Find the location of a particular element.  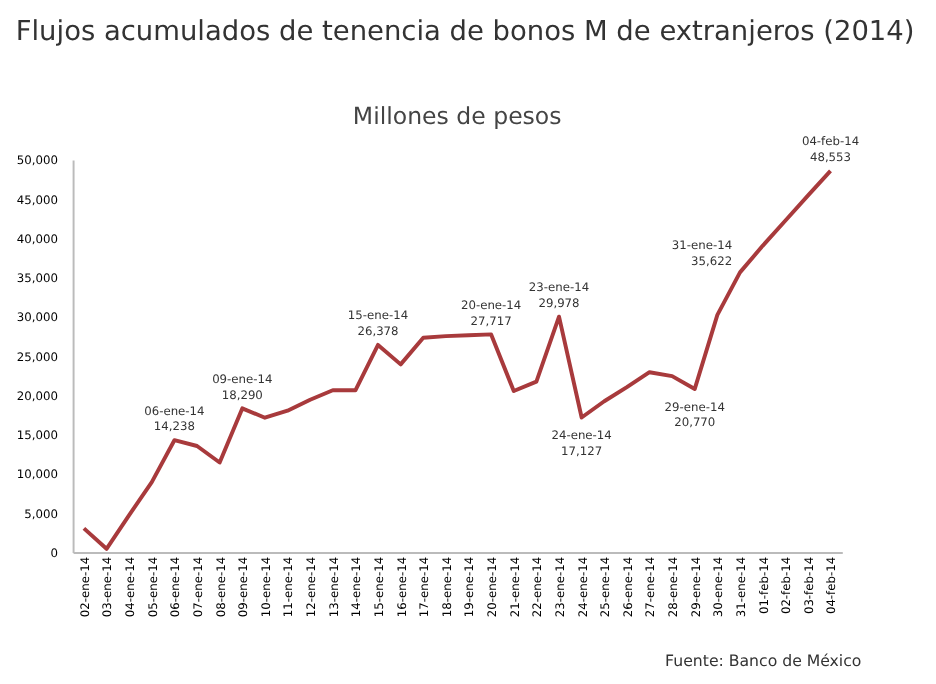

chart-title: Flujos acumulados de tenencia de bonos M de extranjeros (2014) is located at coordinates (465, 31).